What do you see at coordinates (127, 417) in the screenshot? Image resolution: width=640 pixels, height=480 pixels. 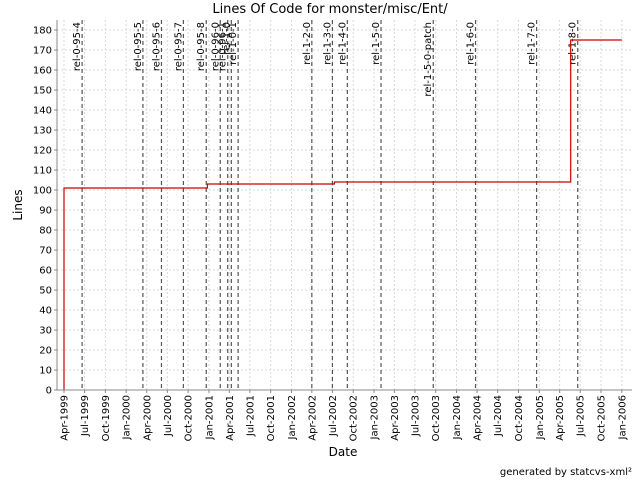 I see `x-tick-label-3: Jan-2000` at bounding box center [127, 417].